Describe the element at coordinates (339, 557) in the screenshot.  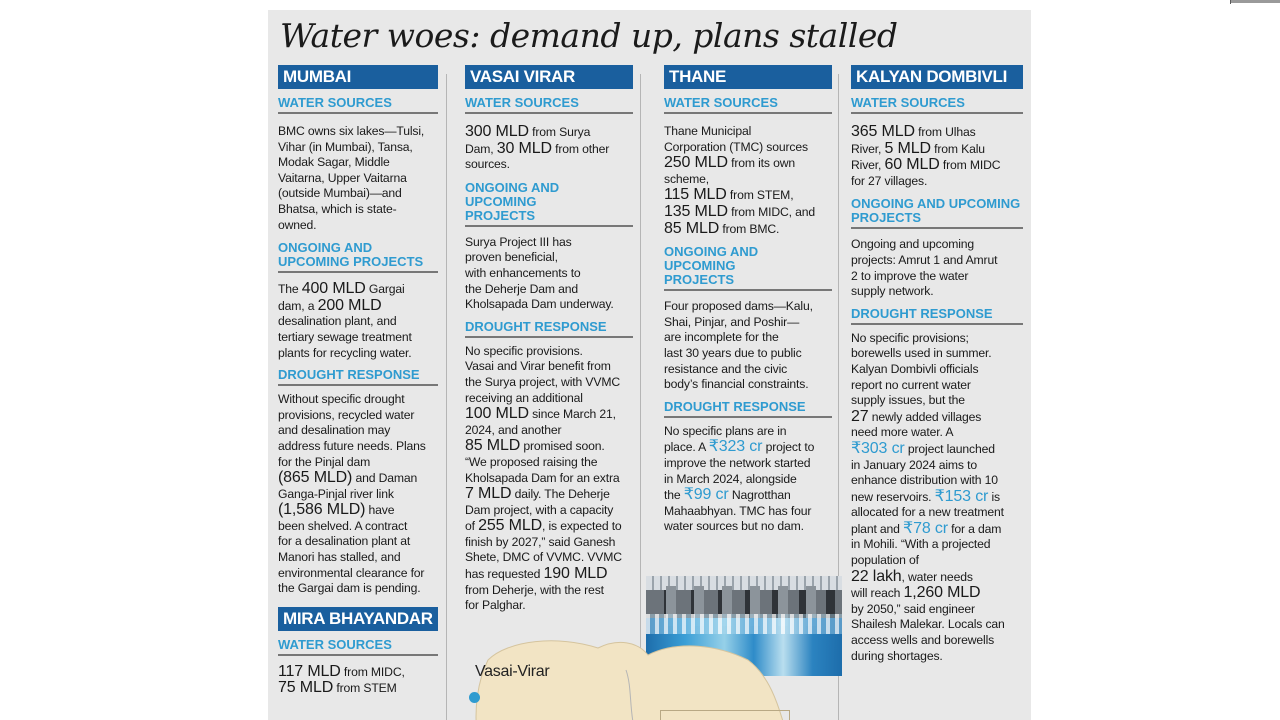
I see `text-line: Manori has stalled, and` at that location.